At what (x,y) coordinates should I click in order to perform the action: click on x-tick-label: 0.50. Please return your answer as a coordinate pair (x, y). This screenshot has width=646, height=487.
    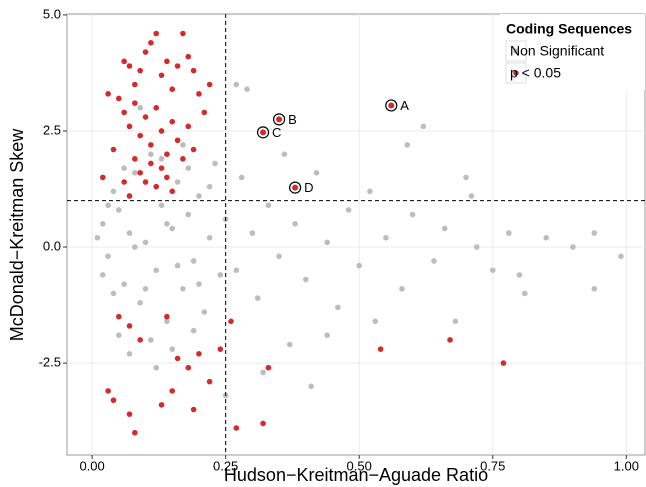
    Looking at the image, I should click on (359, 465).